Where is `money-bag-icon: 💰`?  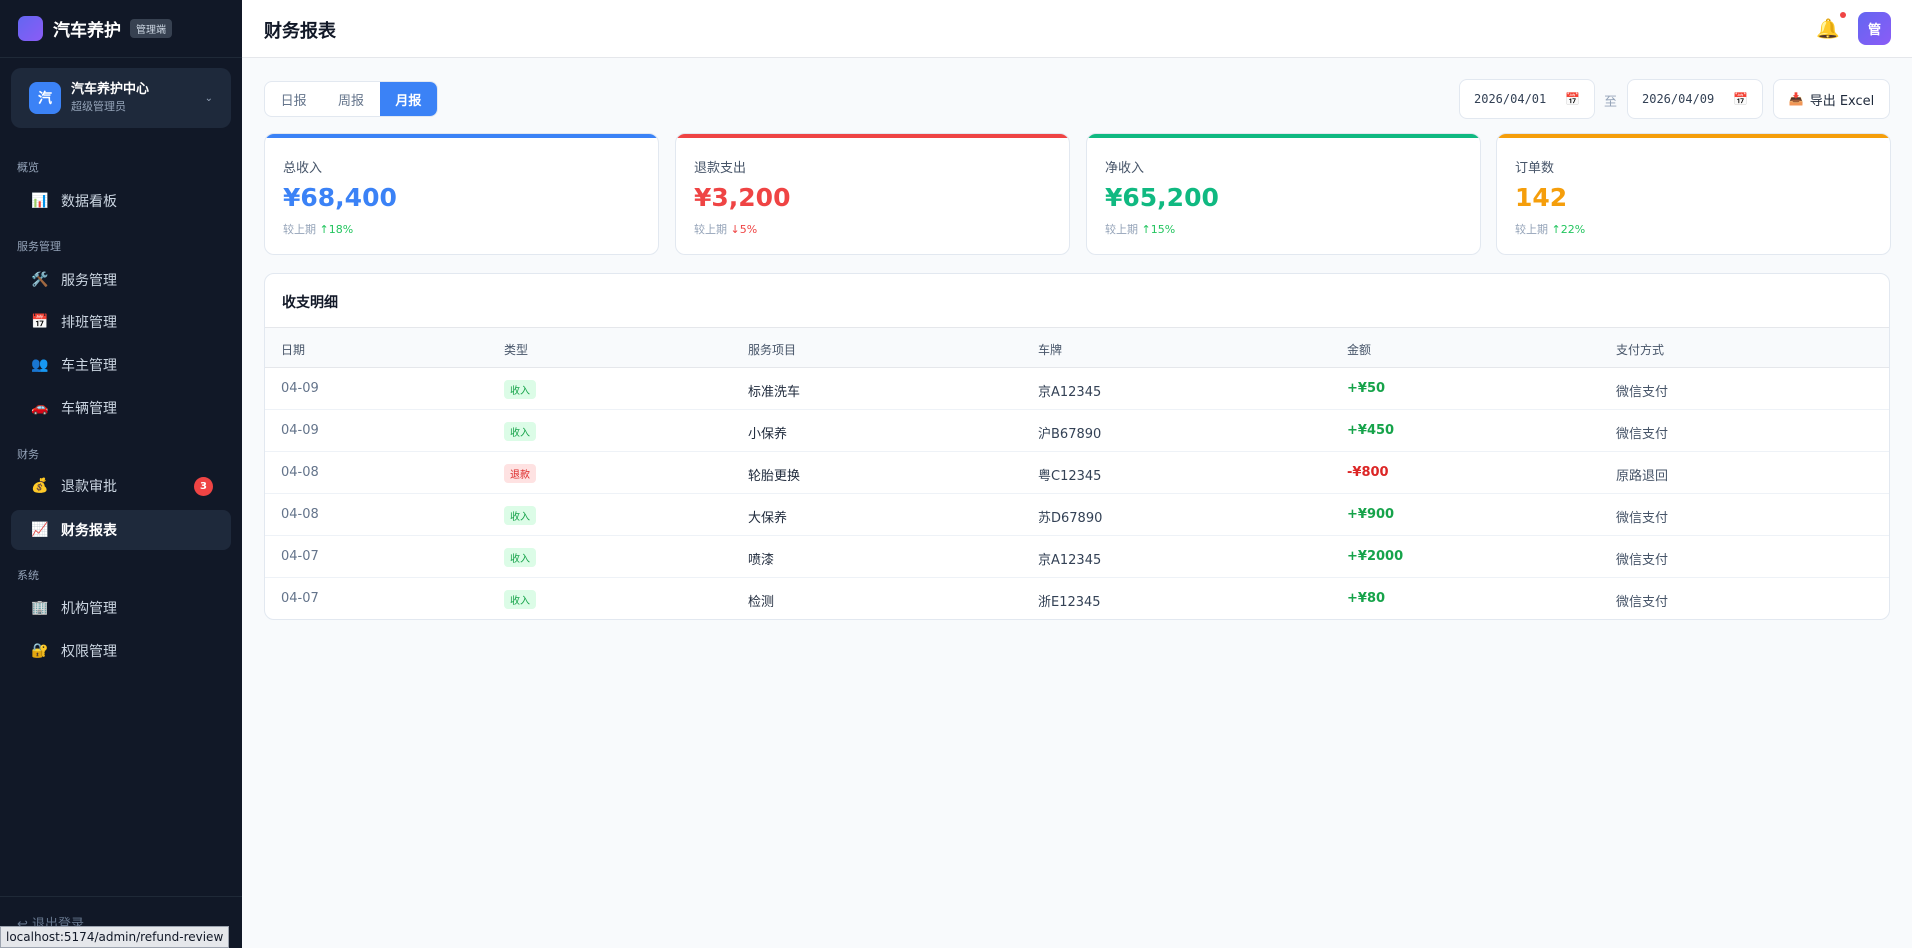 money-bag-icon: 💰 is located at coordinates (40, 486).